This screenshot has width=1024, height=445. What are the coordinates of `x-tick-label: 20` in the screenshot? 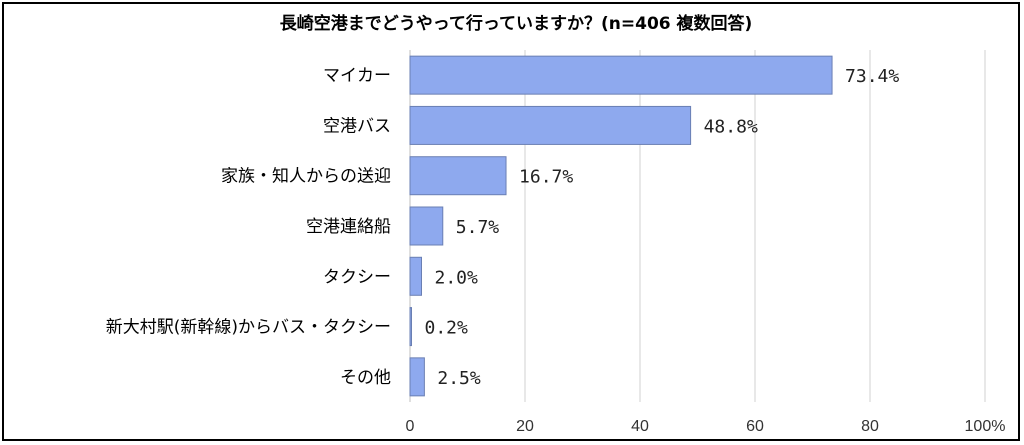 It's located at (525, 426).